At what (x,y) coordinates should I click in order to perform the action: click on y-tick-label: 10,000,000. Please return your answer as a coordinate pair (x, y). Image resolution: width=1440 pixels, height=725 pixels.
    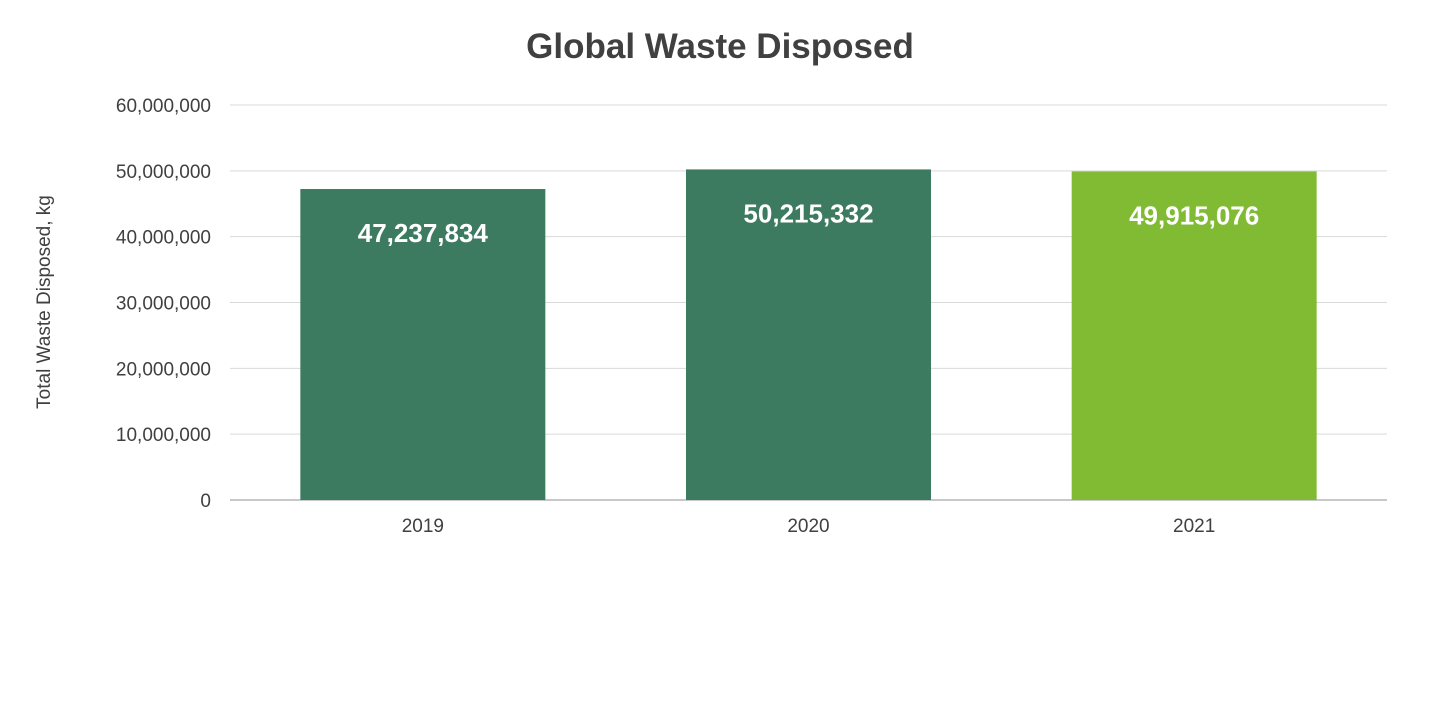
    Looking at the image, I should click on (163, 435).